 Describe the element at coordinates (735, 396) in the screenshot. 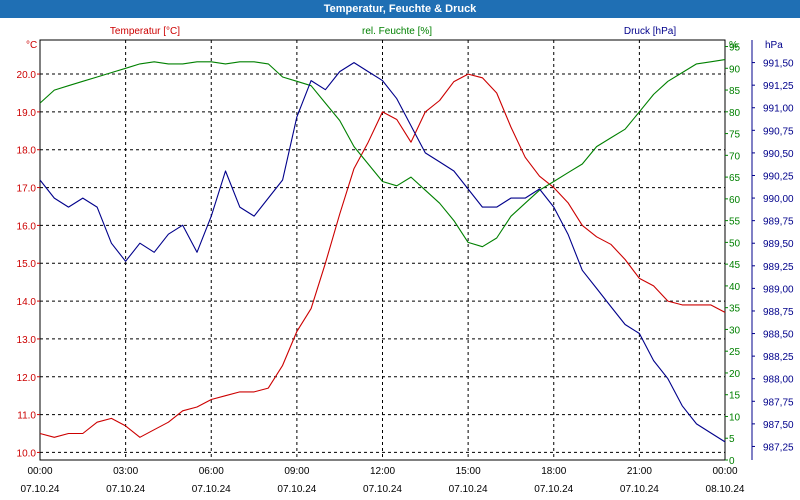

I see `humidity-tick-label: 15` at that location.